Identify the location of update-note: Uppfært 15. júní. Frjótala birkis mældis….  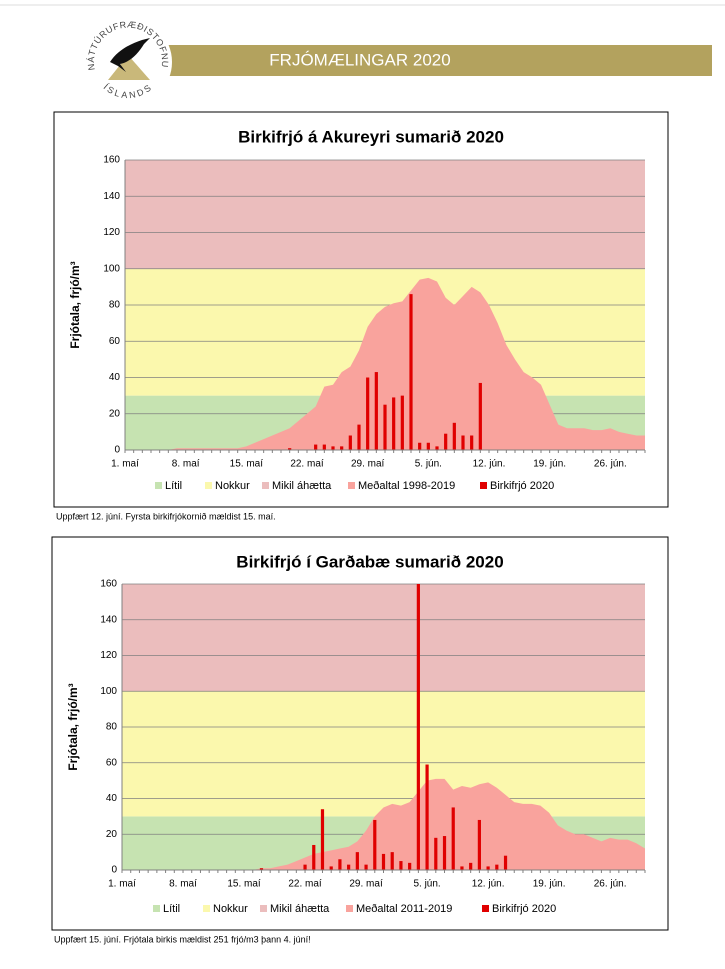
(182, 939).